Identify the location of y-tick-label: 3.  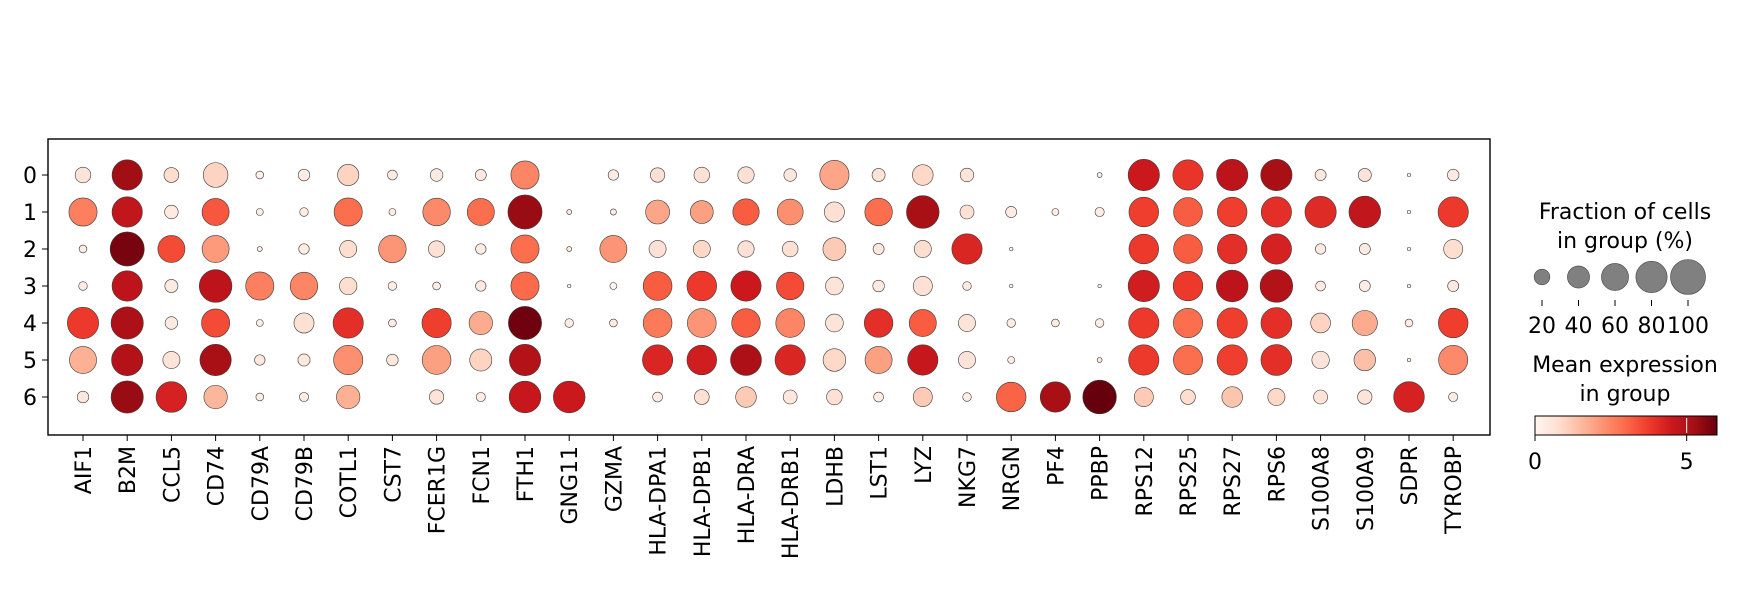
(30, 287).